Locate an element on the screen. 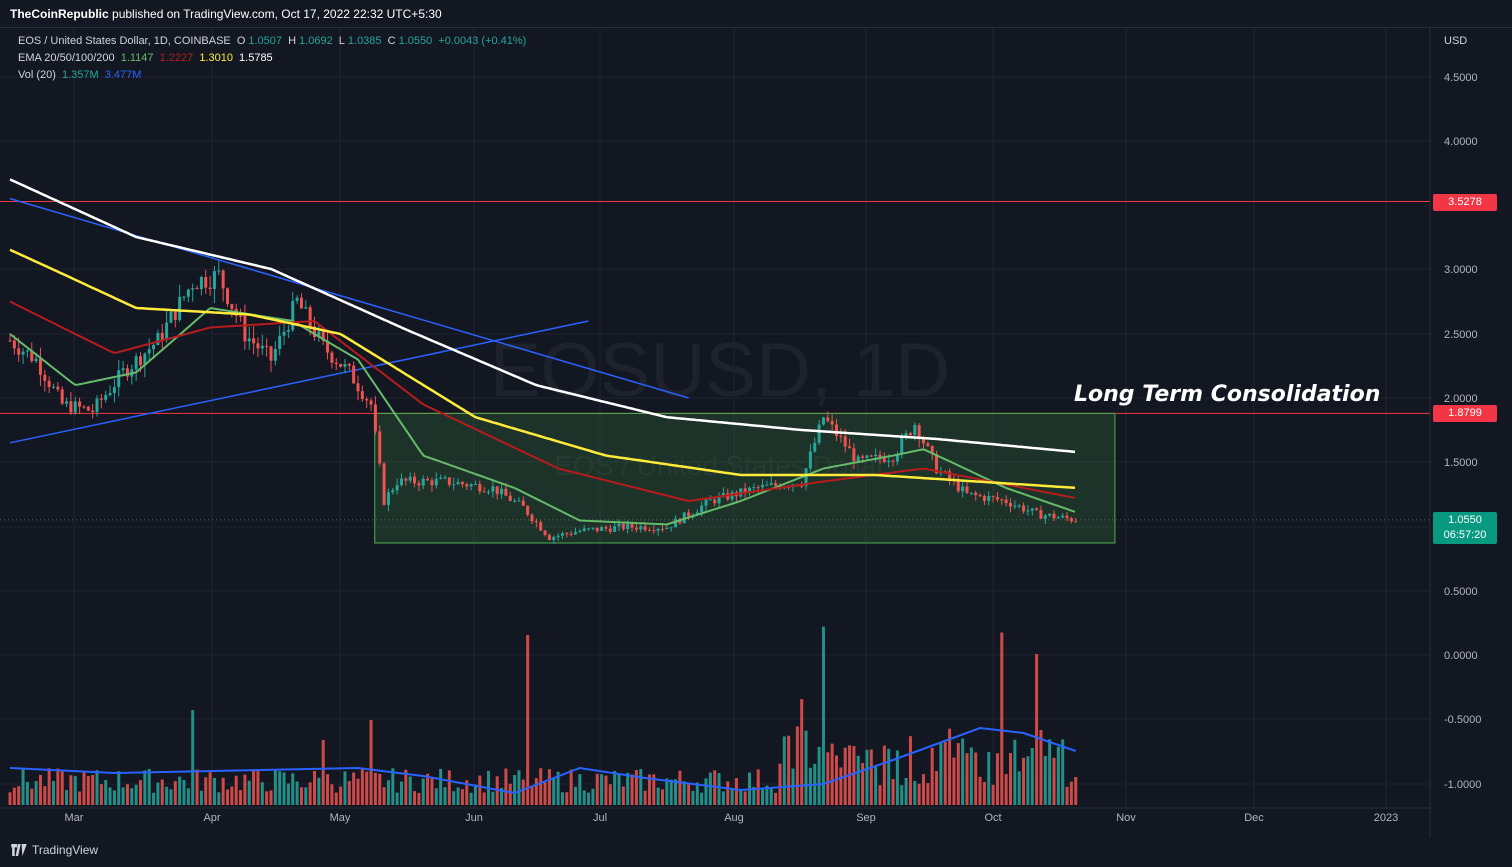 The height and width of the screenshot is (867, 1512). tradingview-logo: TradingView is located at coordinates (54, 850).